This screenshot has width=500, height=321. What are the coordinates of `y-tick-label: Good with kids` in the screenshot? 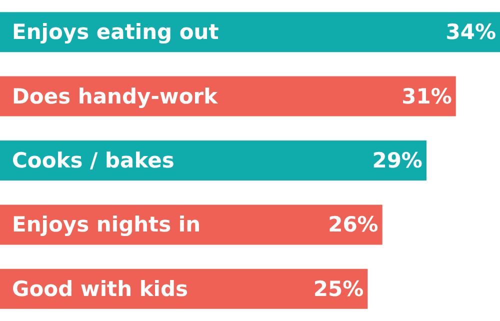 It's located at (100, 288).